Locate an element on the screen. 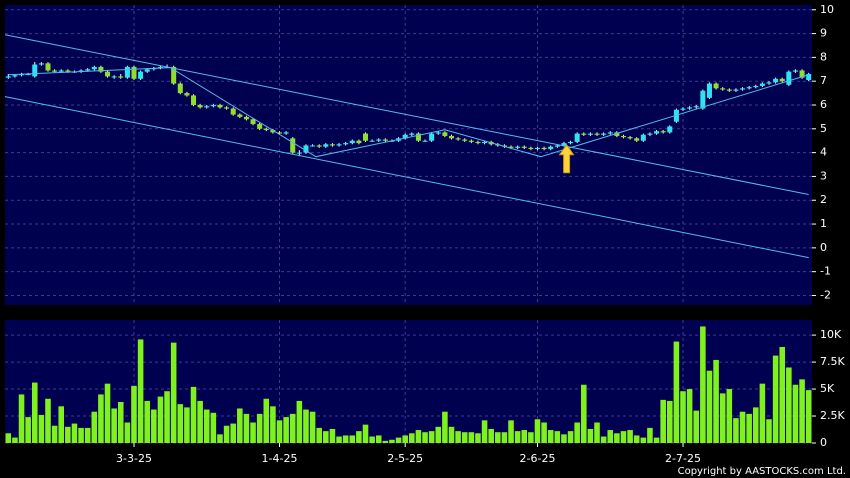 This screenshot has height=478, width=850. x-tick-label: 1-4-25 is located at coordinates (280, 458).